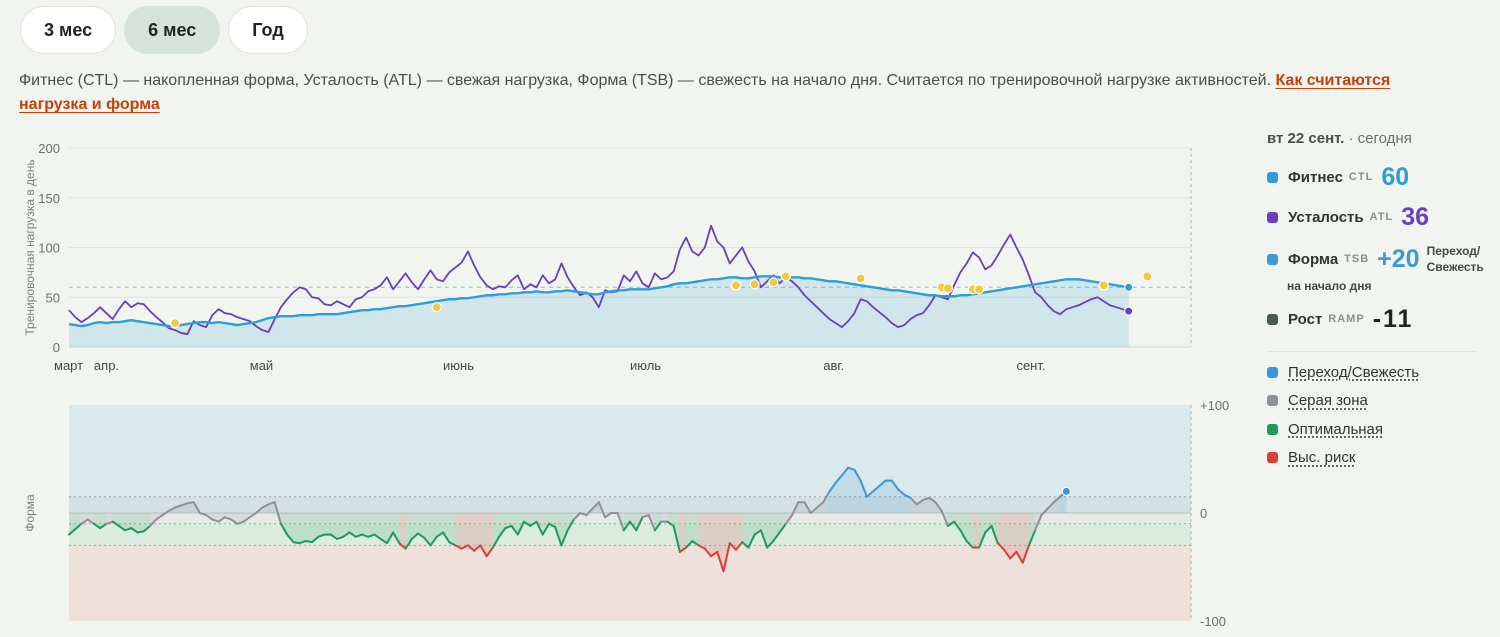 The height and width of the screenshot is (637, 1500). I want to click on zone-optimal-label: Оптимальная, so click(1336, 429).